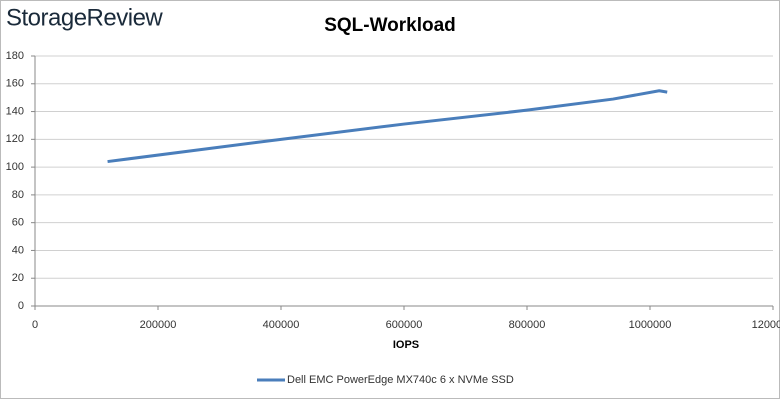 Image resolution: width=780 pixels, height=401 pixels. What do you see at coordinates (18, 250) in the screenshot?
I see `y-tick-label: 40` at bounding box center [18, 250].